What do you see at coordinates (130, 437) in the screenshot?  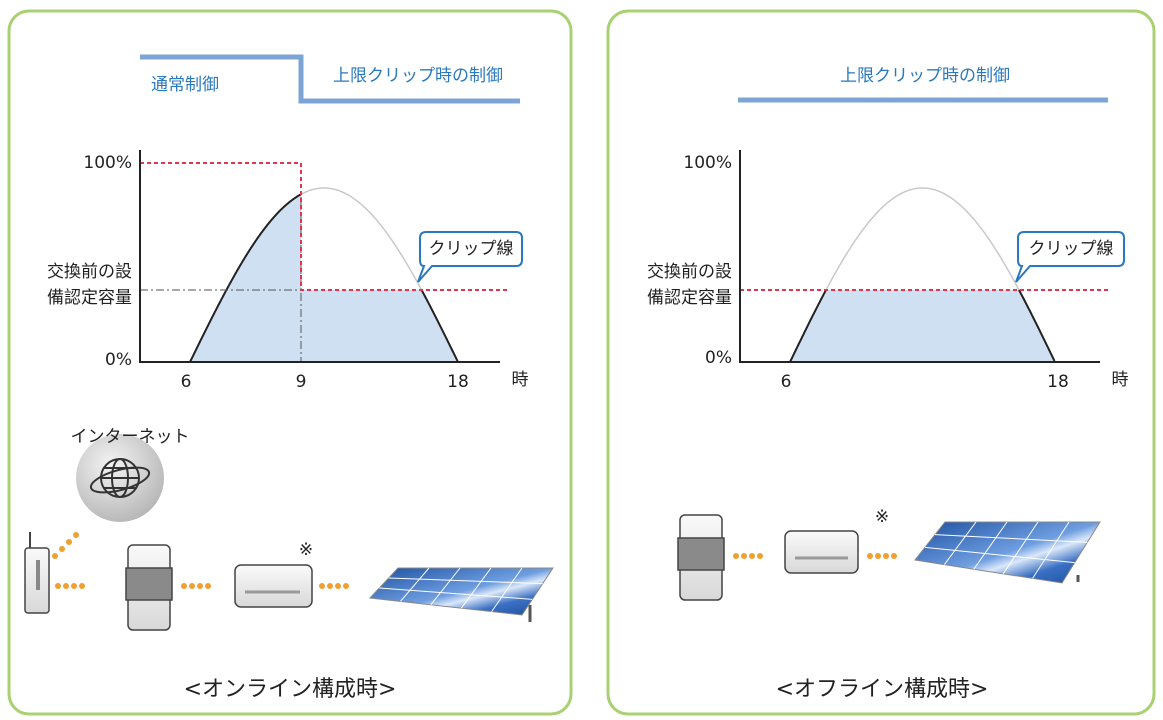 I see `internet-label: インターネット` at bounding box center [130, 437].